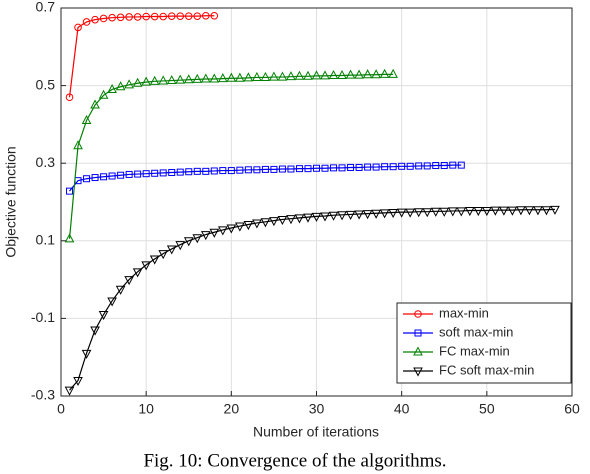 The height and width of the screenshot is (474, 590). Describe the element at coordinates (232, 409) in the screenshot. I see `x-tick-label: 20` at that location.